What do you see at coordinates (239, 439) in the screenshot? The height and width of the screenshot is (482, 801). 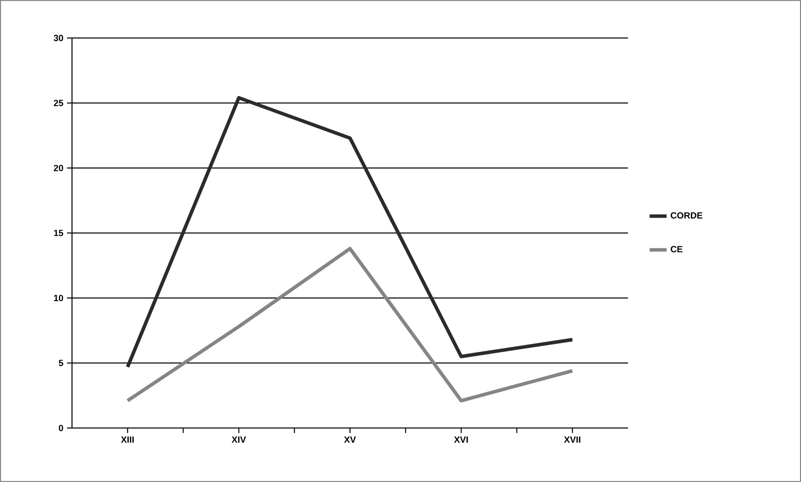 I see `x-tick-label: XIV` at bounding box center [239, 439].